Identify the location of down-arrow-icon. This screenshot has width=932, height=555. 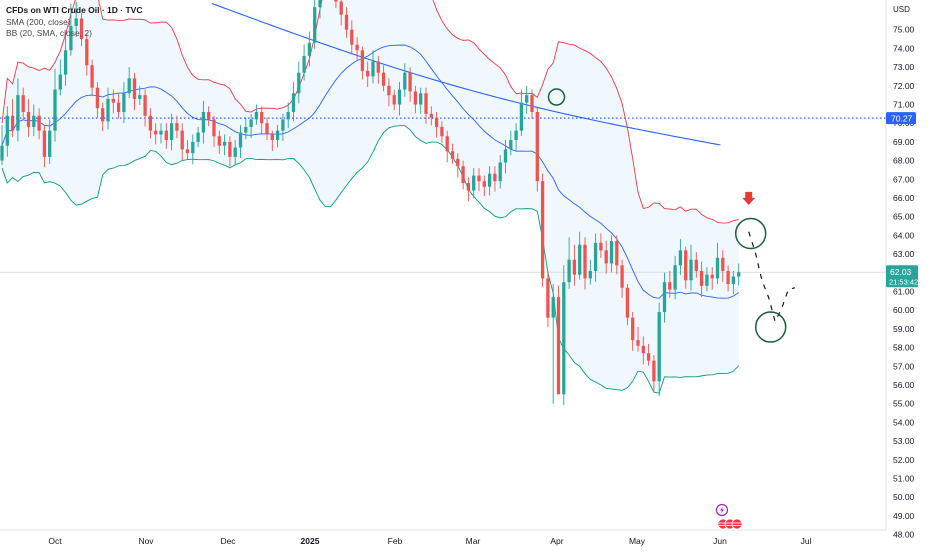
(749, 198).